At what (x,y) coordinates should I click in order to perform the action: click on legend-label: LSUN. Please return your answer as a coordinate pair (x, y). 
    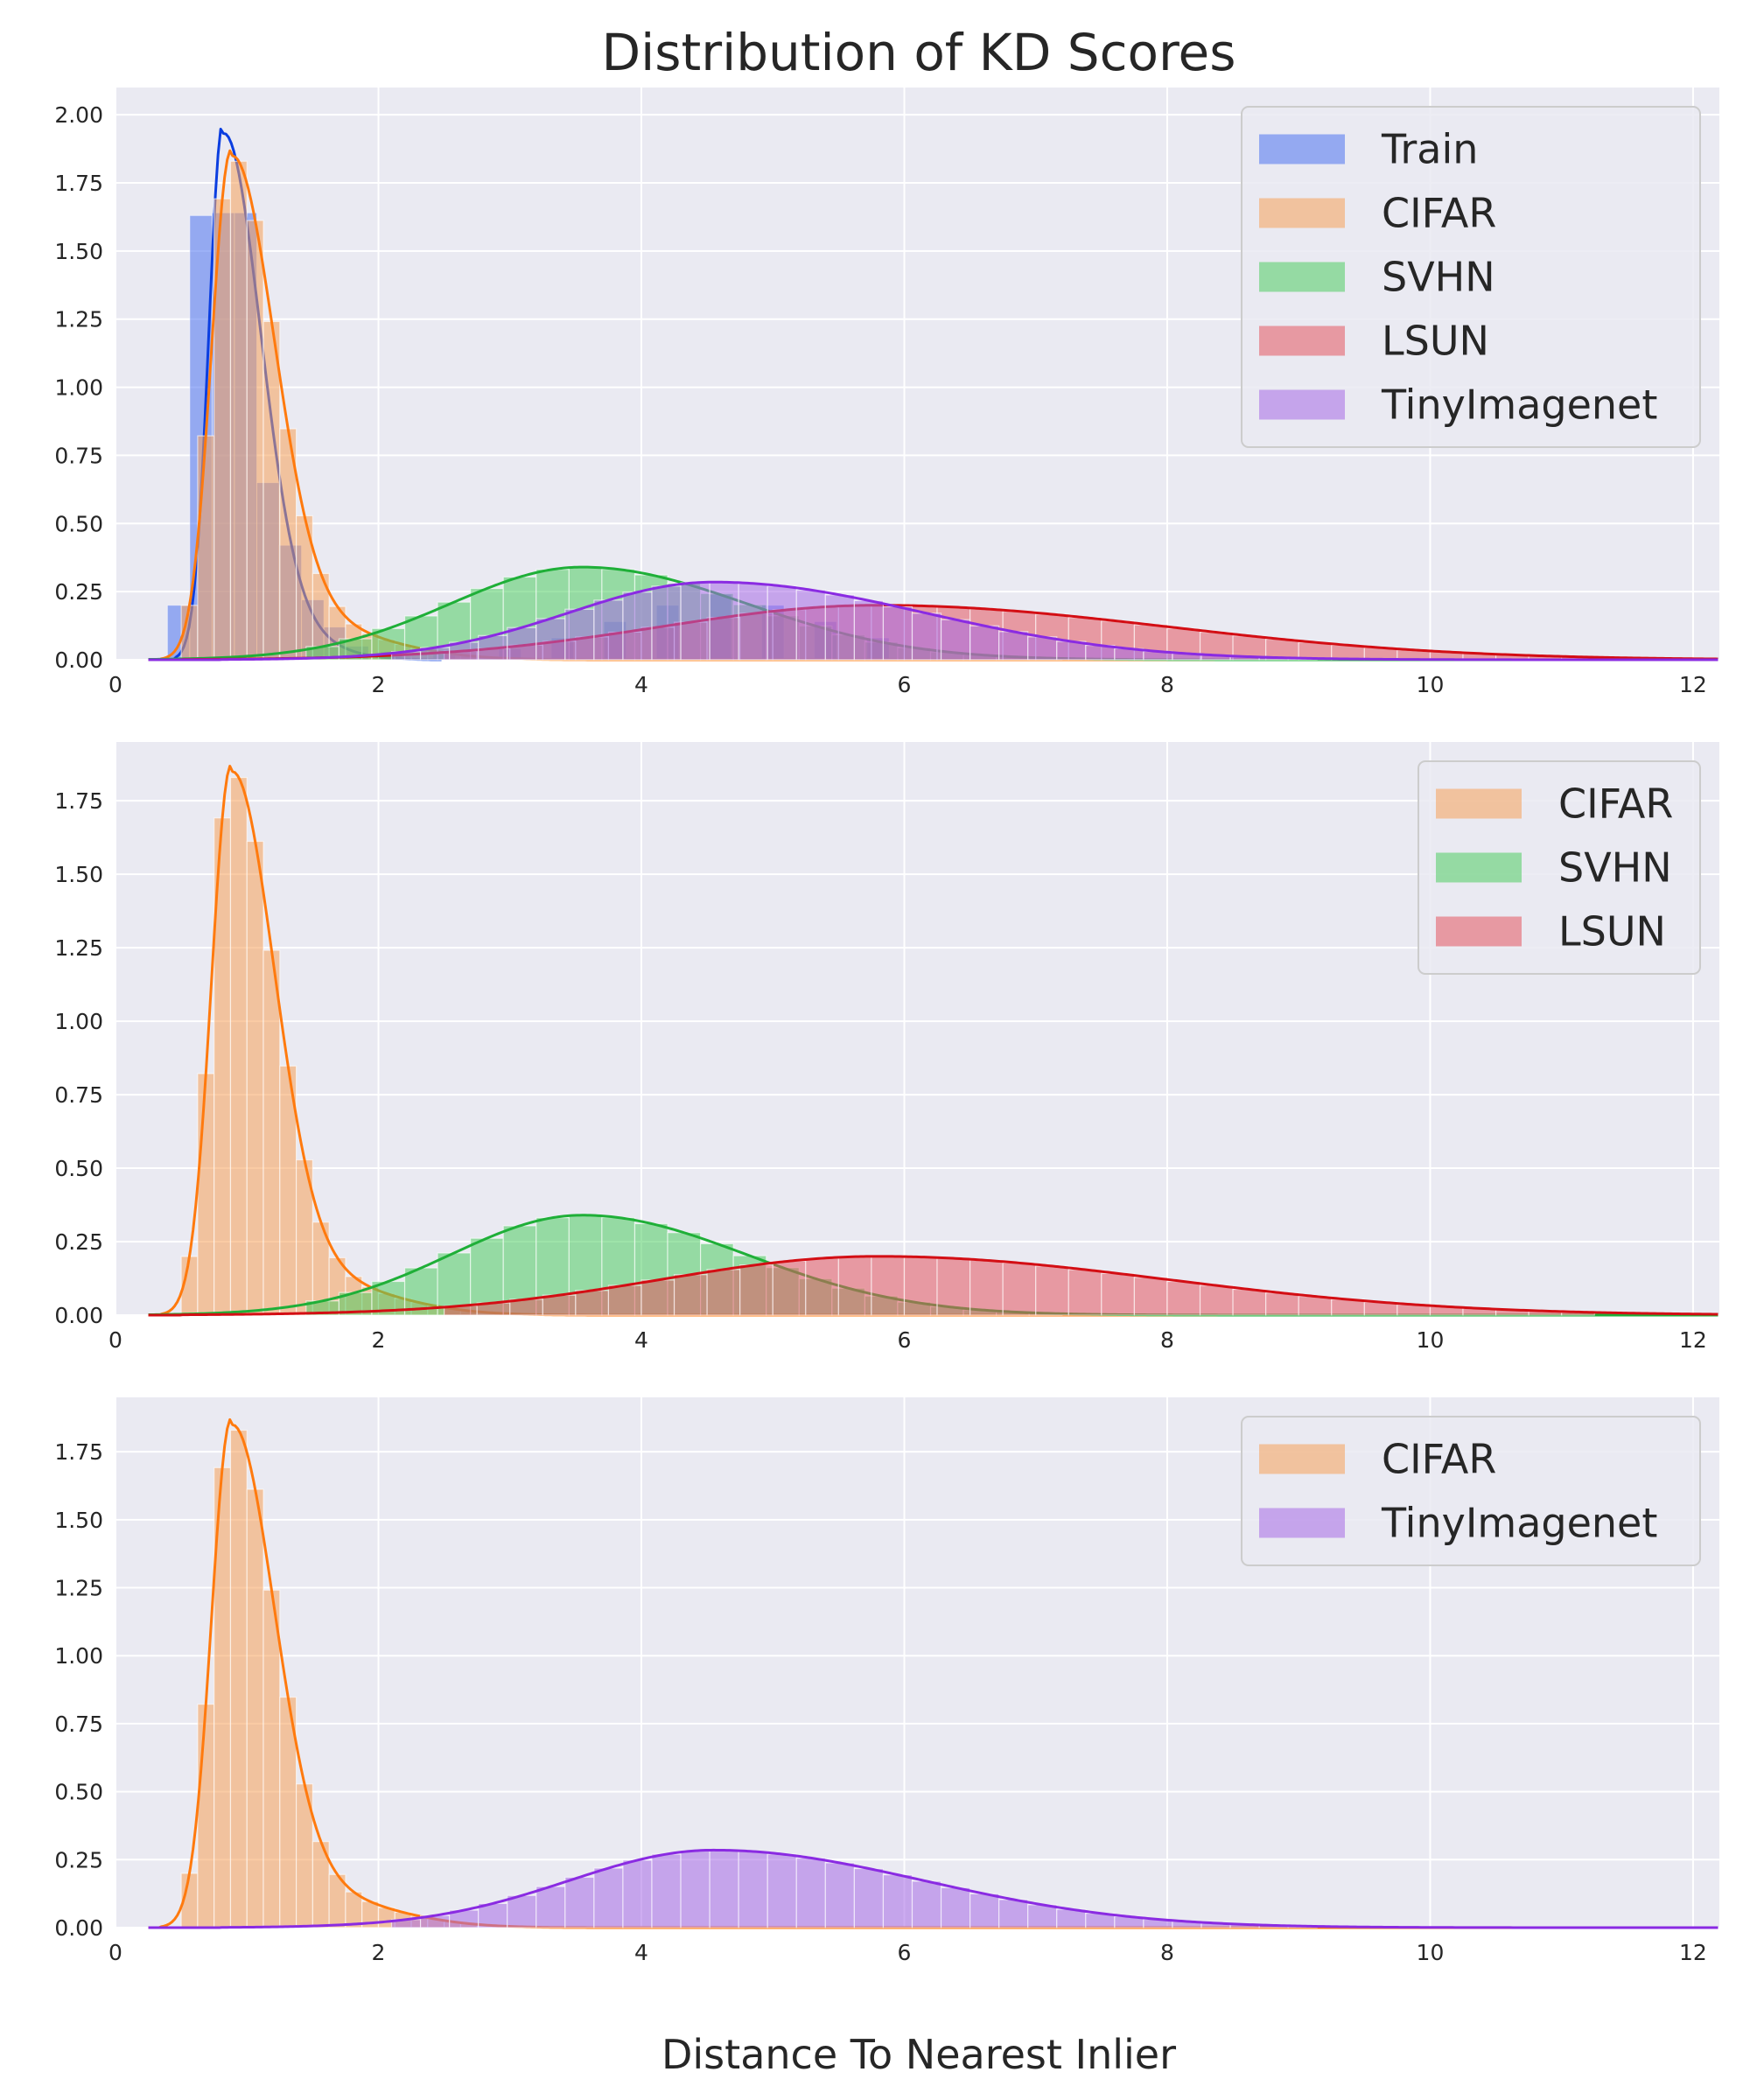
    Looking at the image, I should click on (1612, 932).